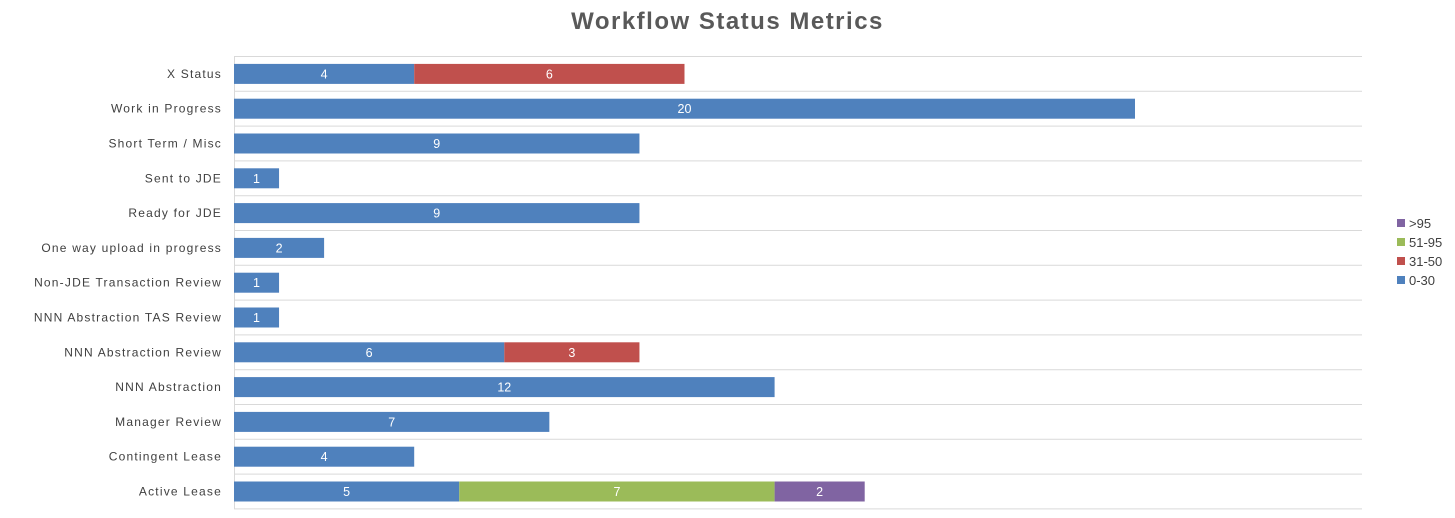  Describe the element at coordinates (128, 283) in the screenshot. I see `category-label: Non-JDE Transaction Review` at that location.